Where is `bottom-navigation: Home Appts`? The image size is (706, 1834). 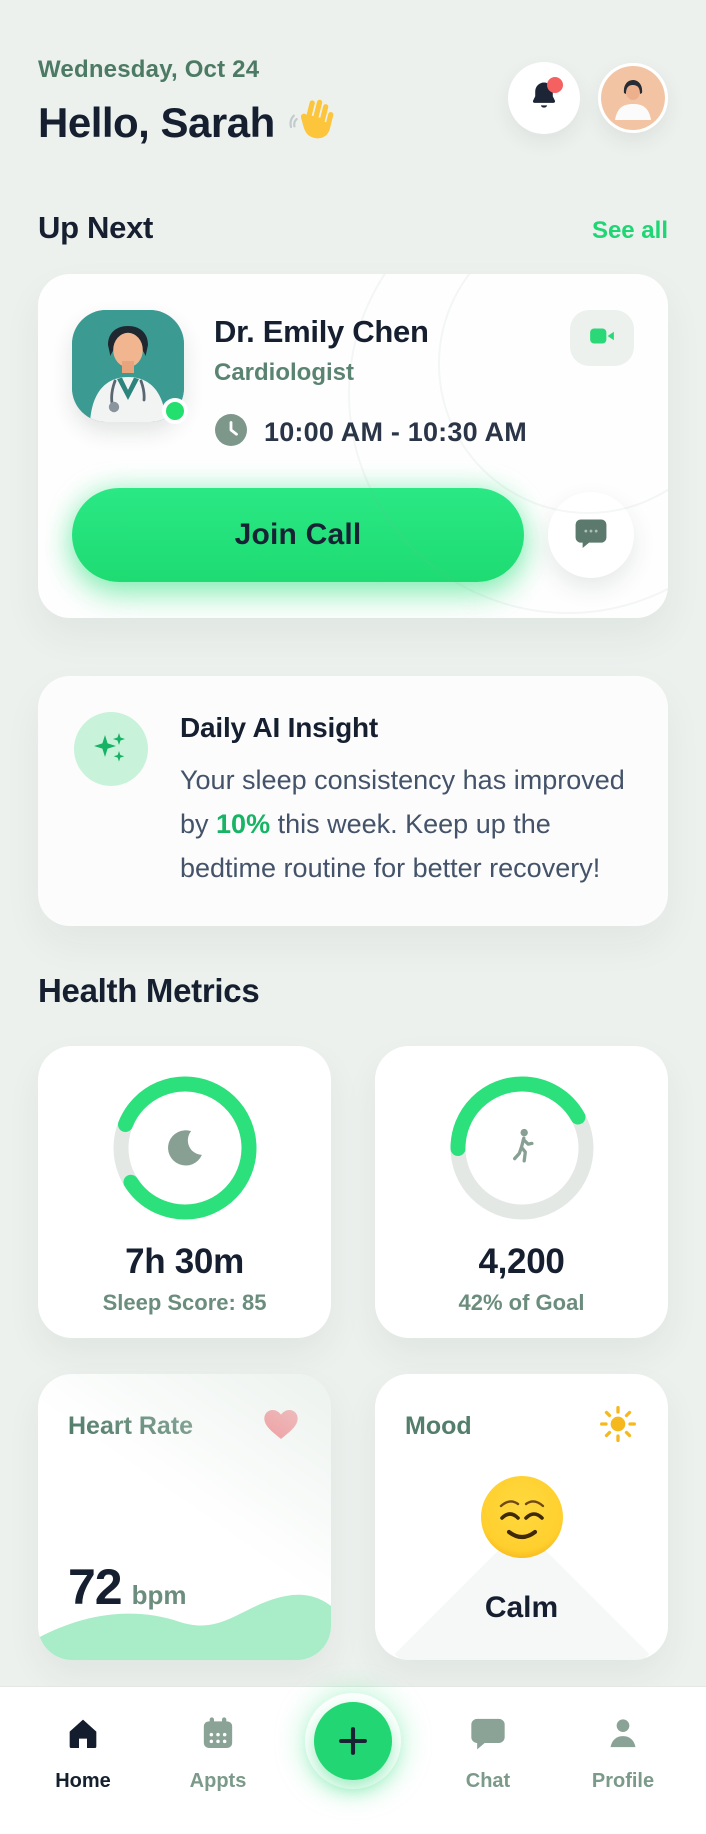 bottom-navigation: Home Appts is located at coordinates (353, 1760).